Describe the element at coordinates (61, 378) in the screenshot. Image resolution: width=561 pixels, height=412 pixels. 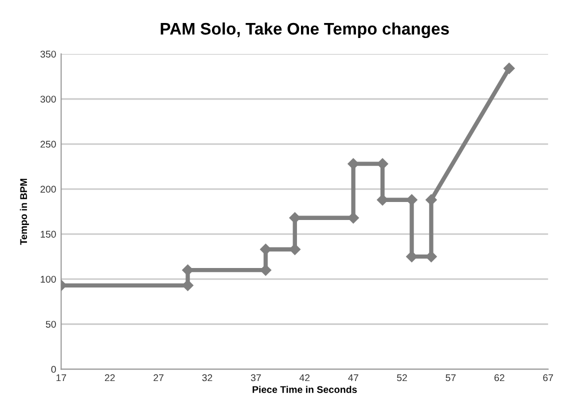
I see `x-tick-label: 17` at that location.